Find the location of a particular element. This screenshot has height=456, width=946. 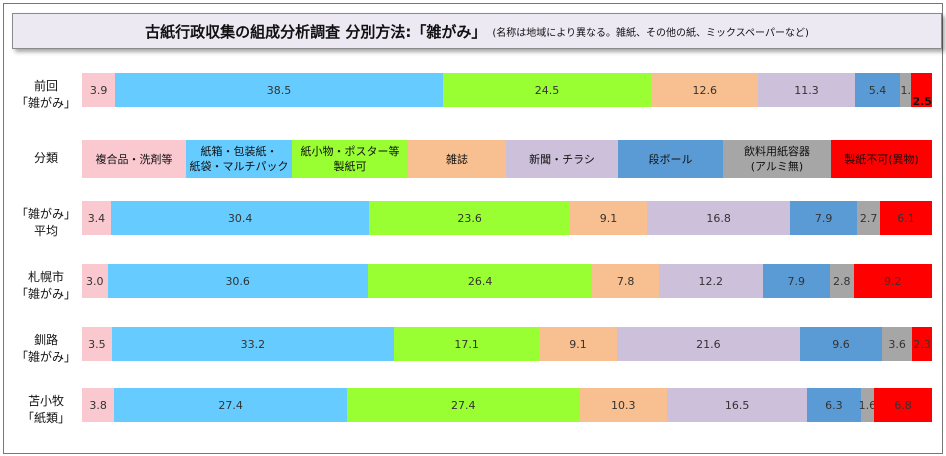

bar-segment: 12.6 is located at coordinates (705, 90).